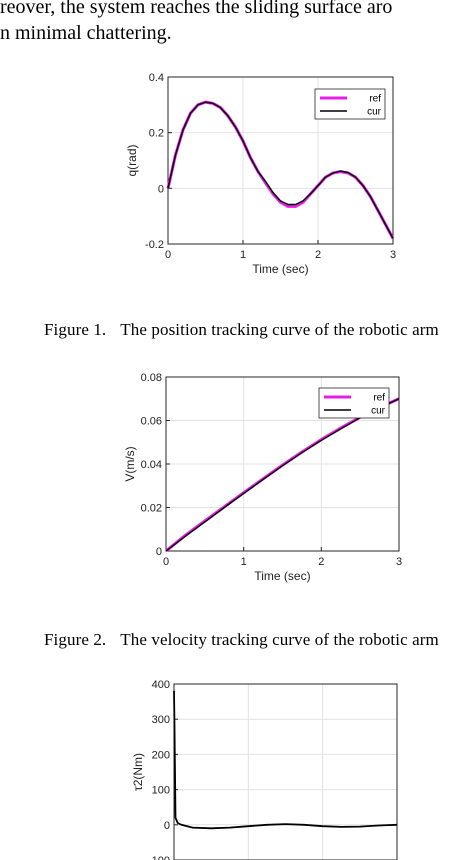 The width and height of the screenshot is (474, 860). I want to click on figure-1-number: Figure 1., so click(75, 329).